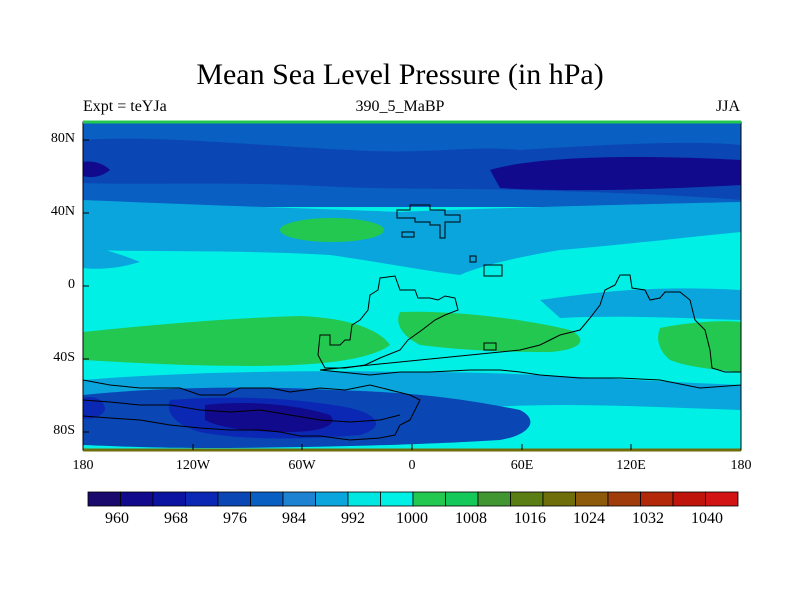 Image resolution: width=800 pixels, height=600 pixels. Describe the element at coordinates (727, 106) in the screenshot. I see `season-label: JJA` at that location.